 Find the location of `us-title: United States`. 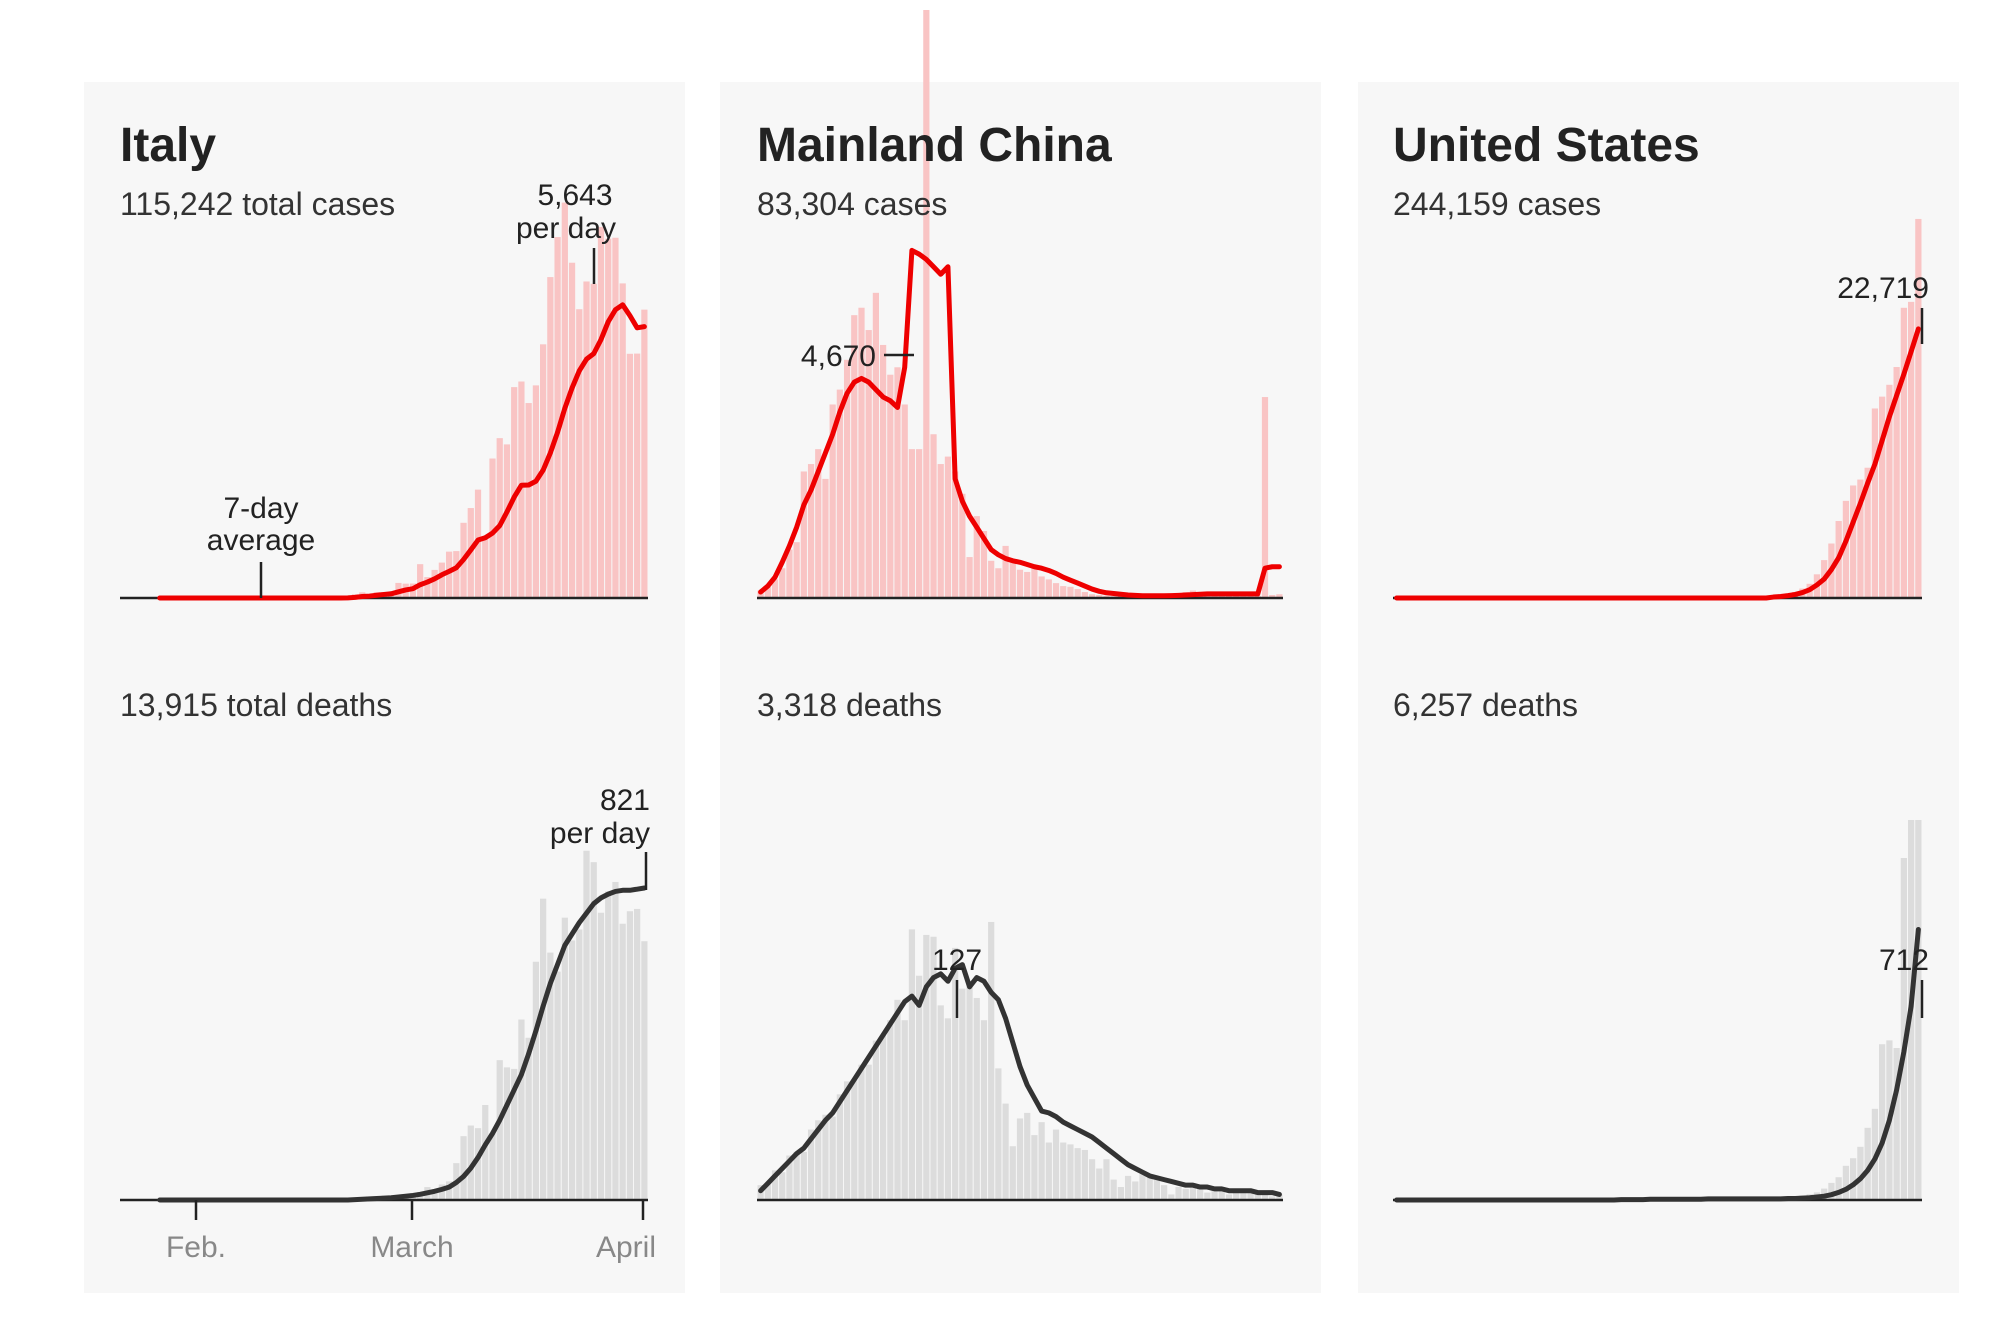

us-title: United States is located at coordinates (1546, 145).